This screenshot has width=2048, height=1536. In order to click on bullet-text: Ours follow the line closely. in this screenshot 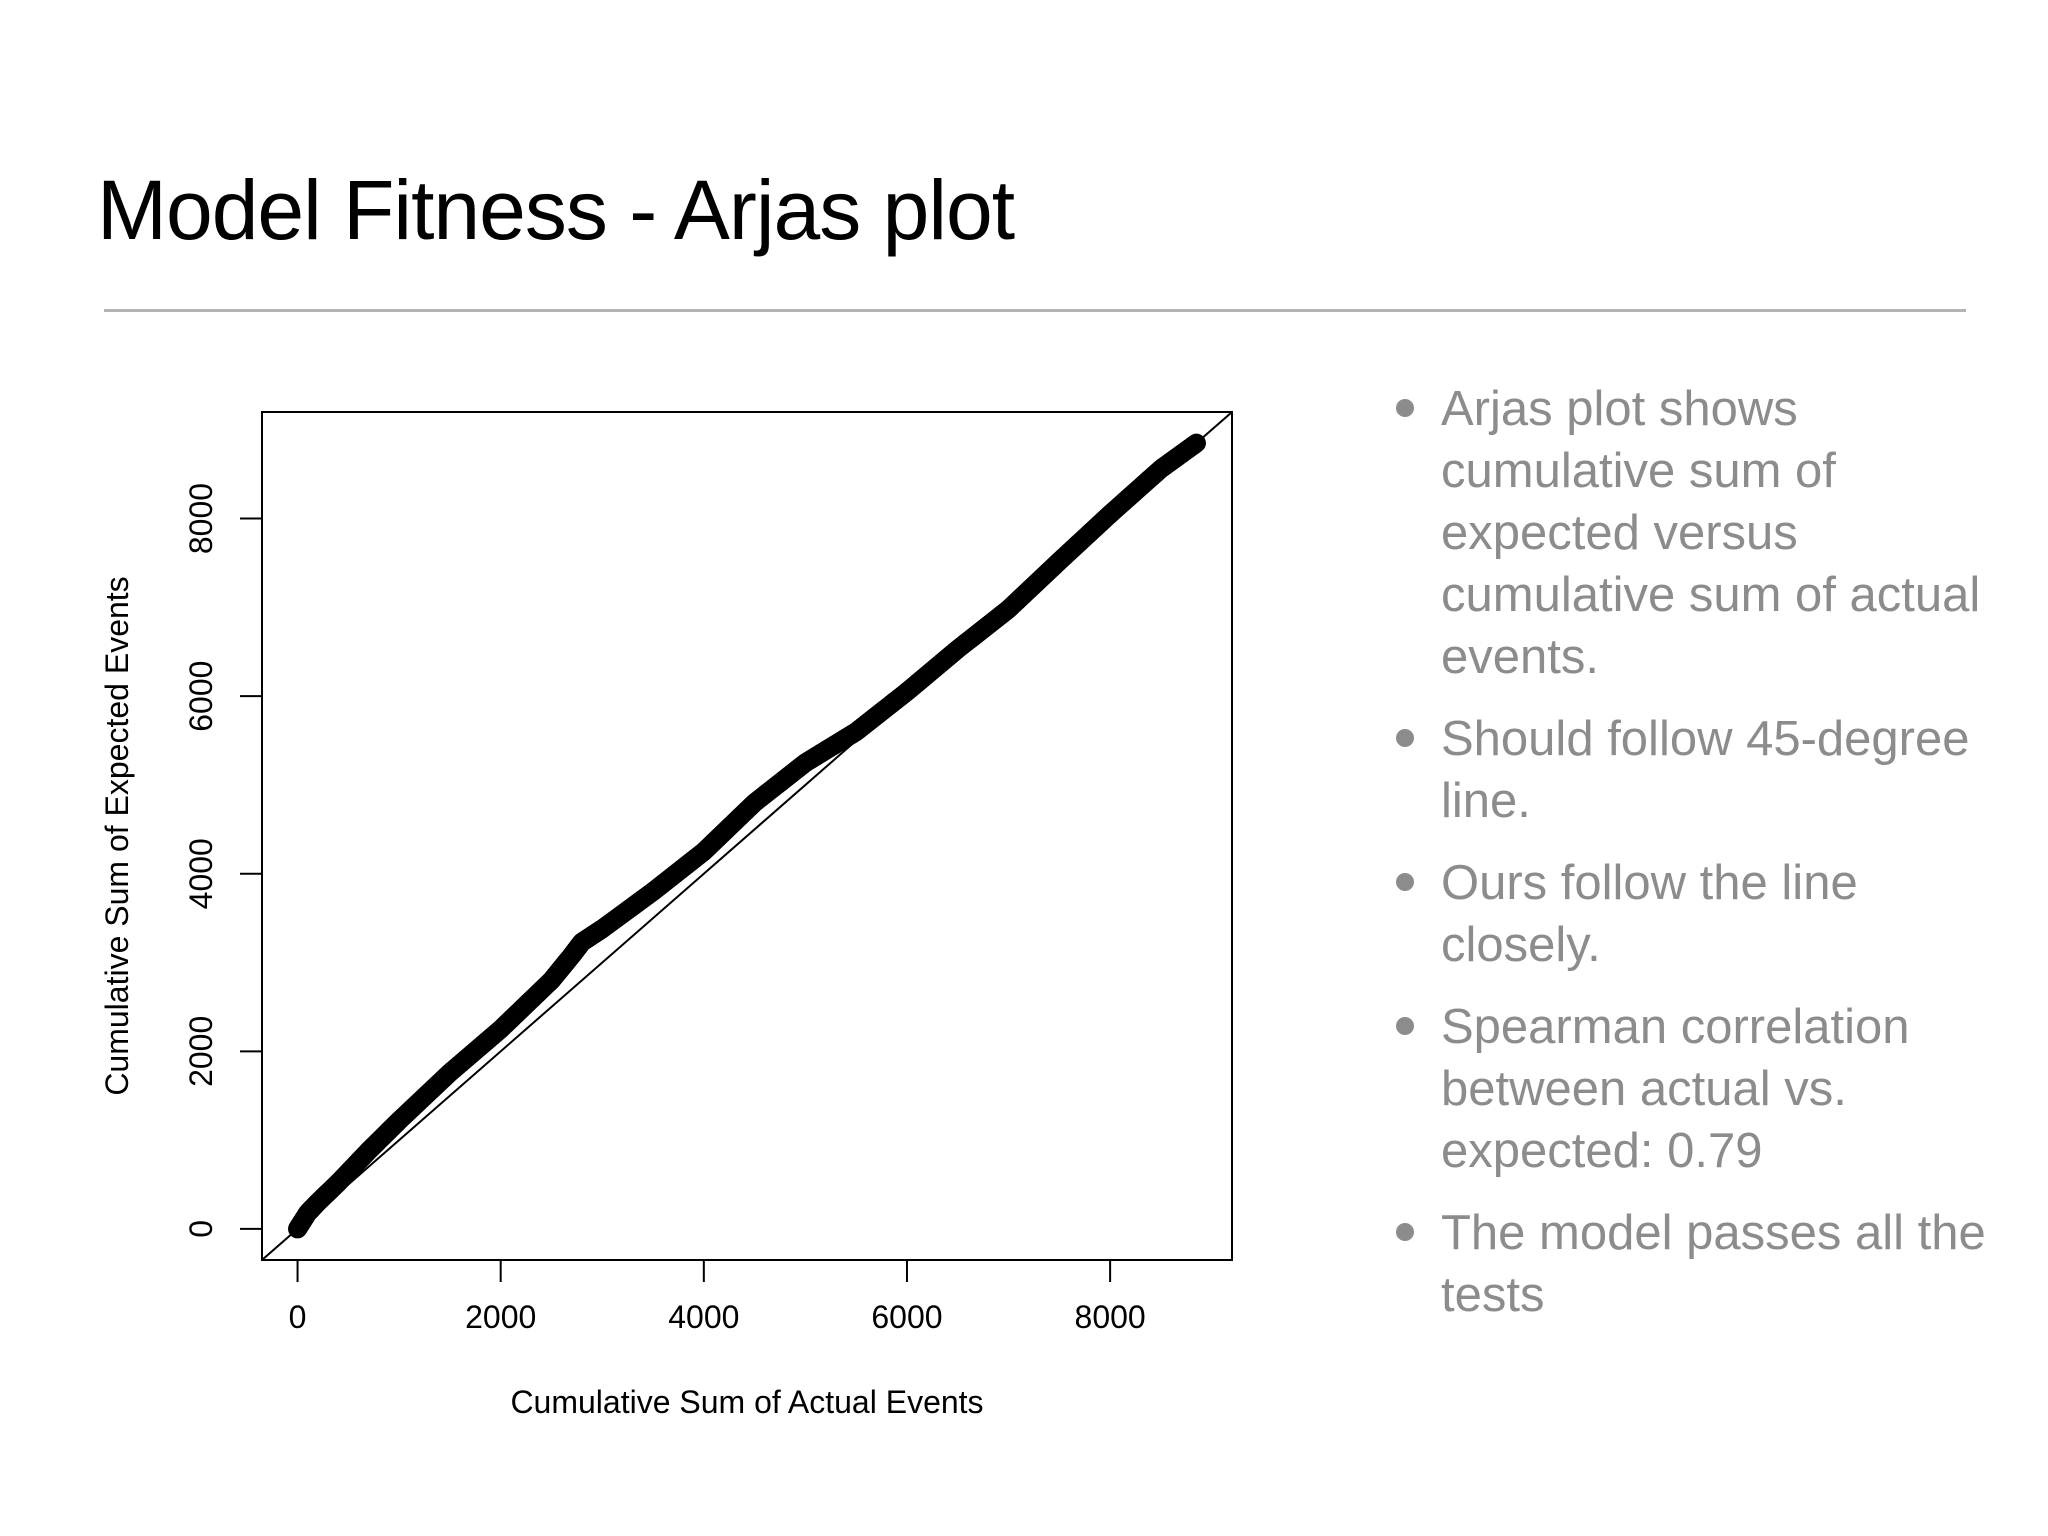, I will do `click(1649, 914)`.